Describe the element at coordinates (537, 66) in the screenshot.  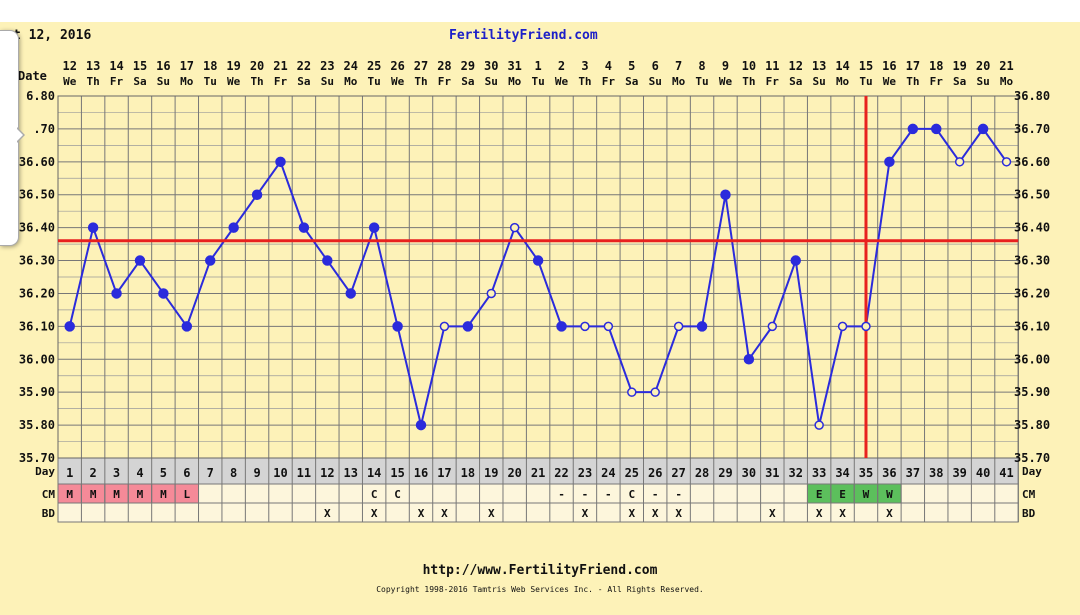
I see `date-label: 1` at that location.